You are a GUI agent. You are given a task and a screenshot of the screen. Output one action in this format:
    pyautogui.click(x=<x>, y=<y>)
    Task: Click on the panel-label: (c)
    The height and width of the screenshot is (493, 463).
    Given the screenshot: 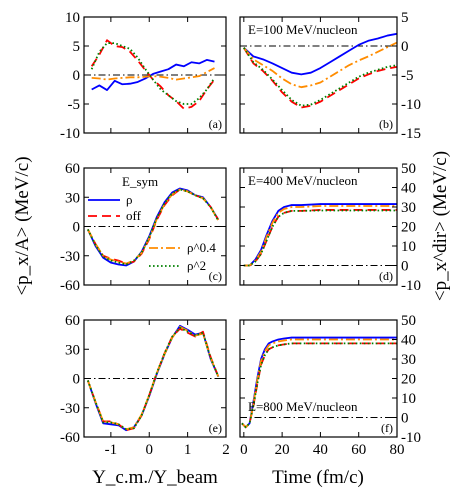 What is the action you would take?
    pyautogui.click(x=215, y=276)
    